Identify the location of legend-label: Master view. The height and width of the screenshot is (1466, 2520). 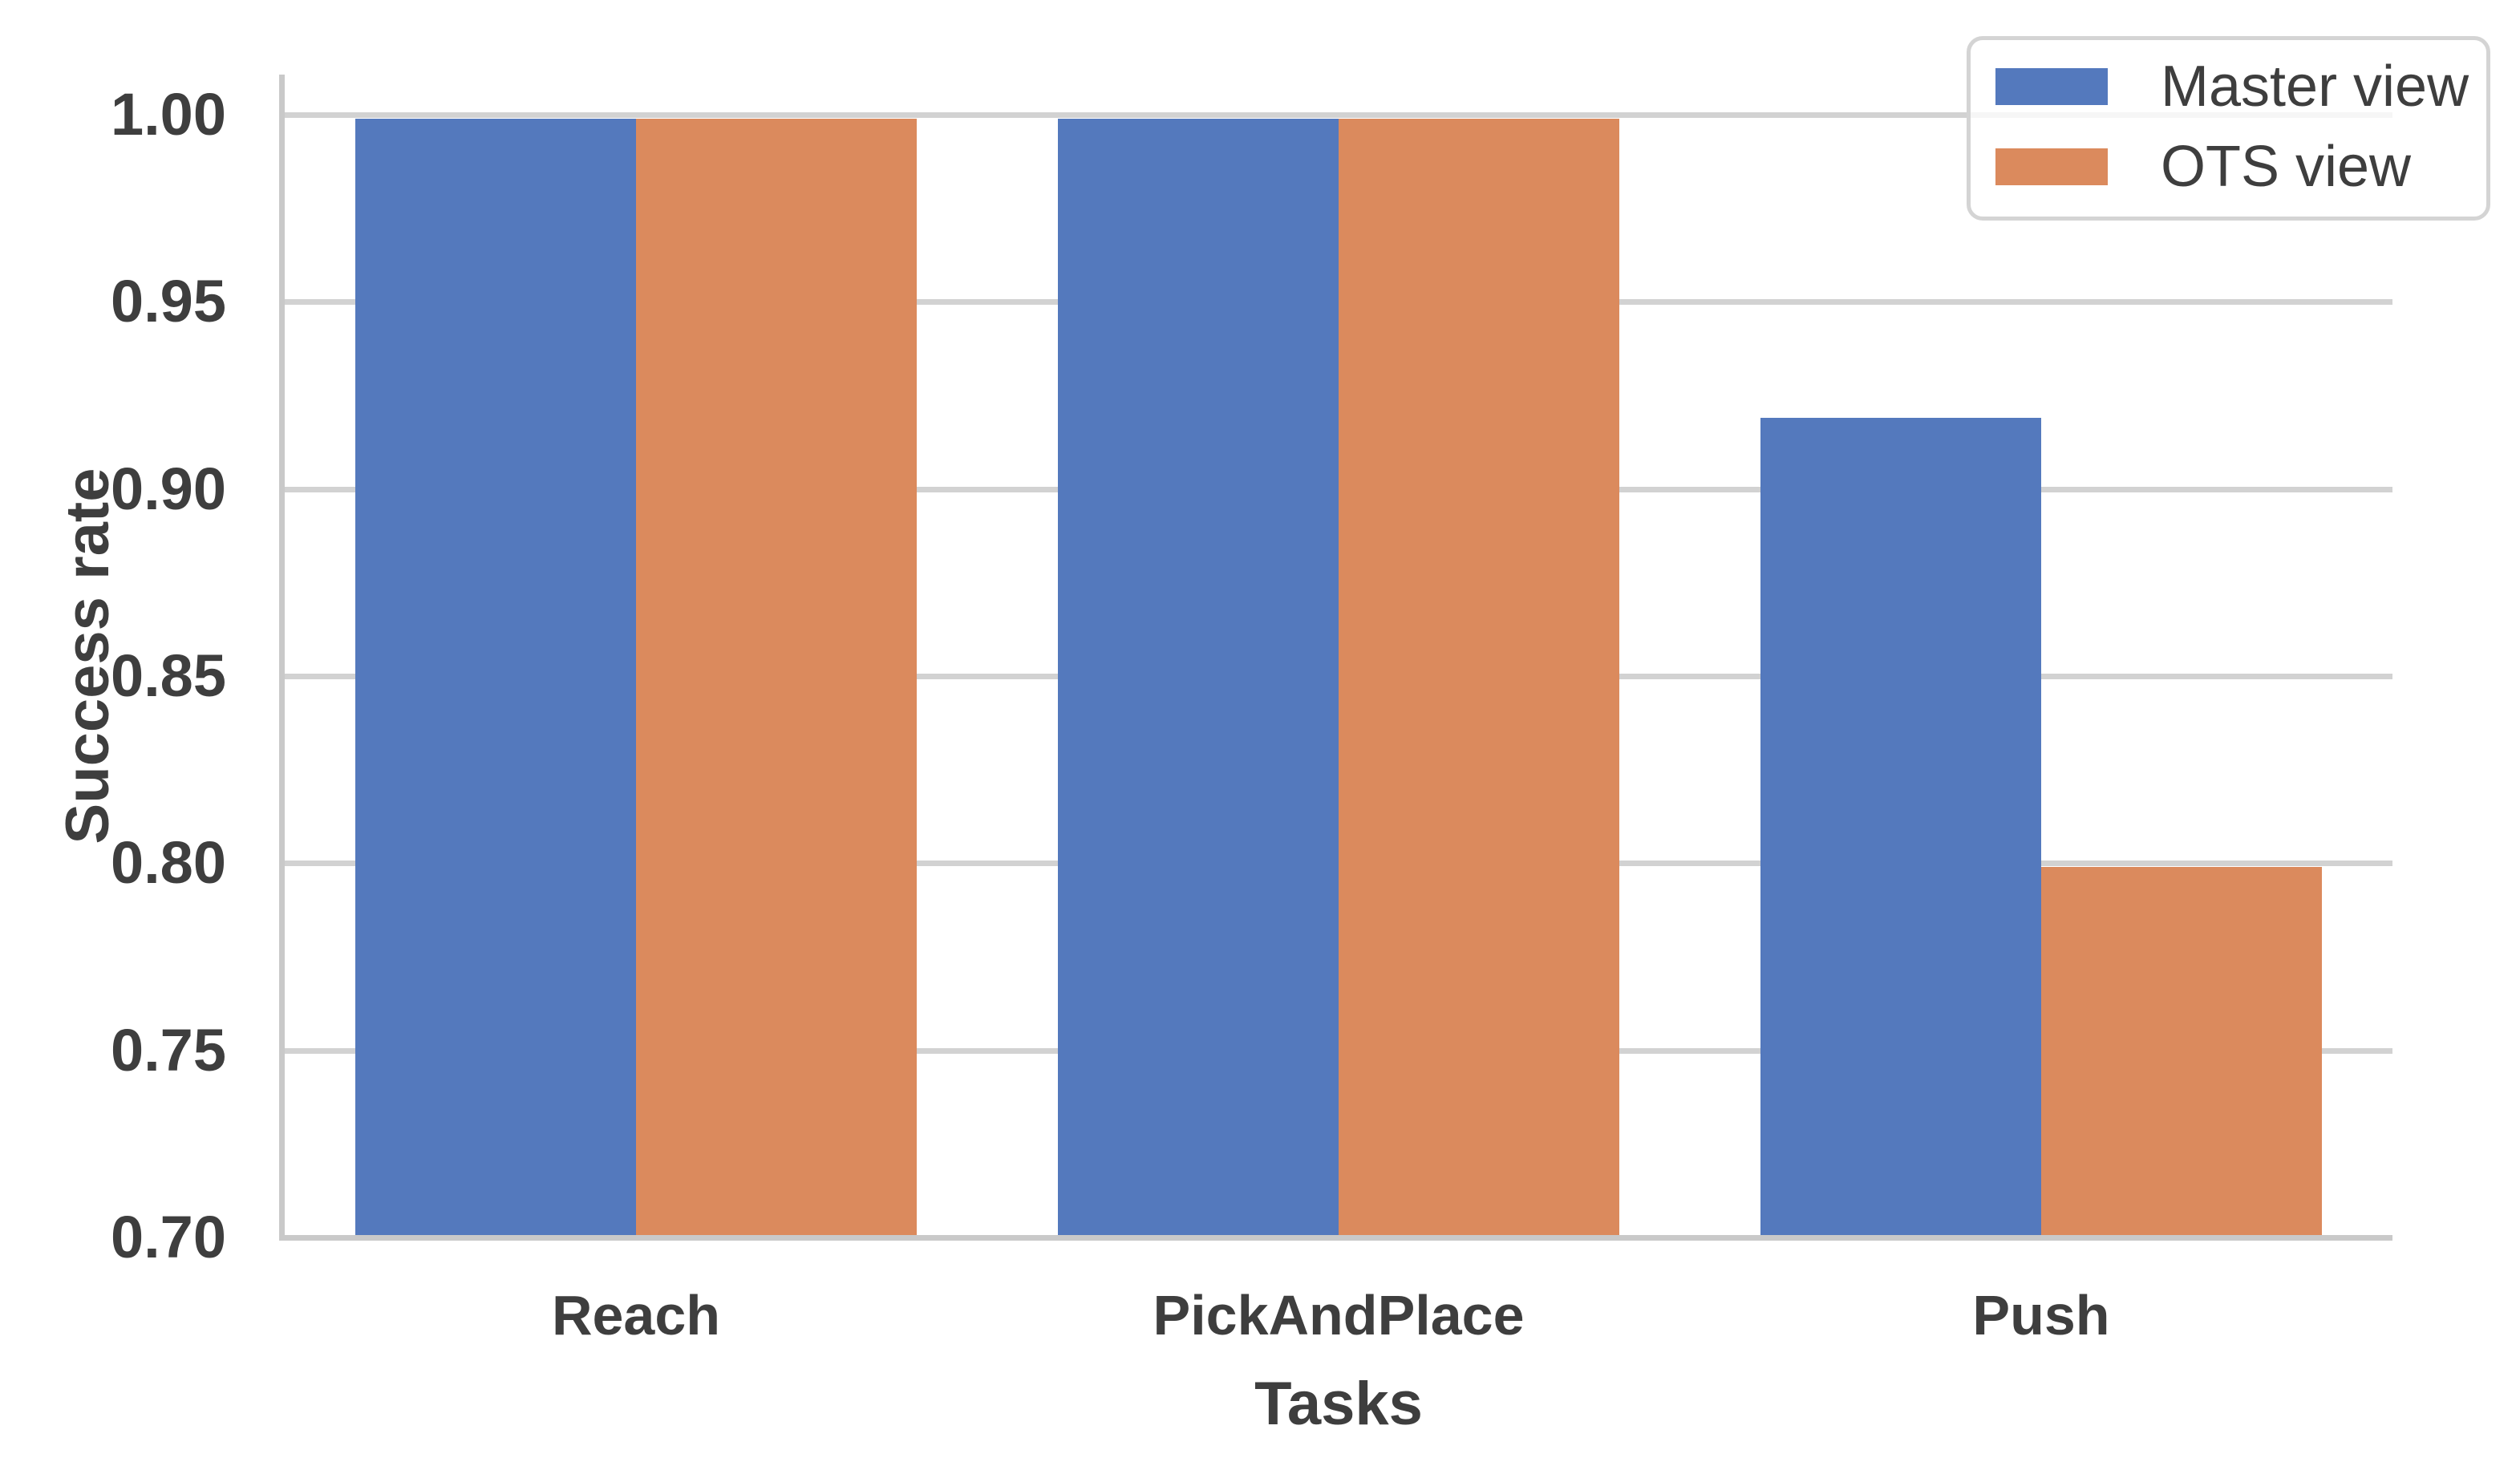
(2315, 87).